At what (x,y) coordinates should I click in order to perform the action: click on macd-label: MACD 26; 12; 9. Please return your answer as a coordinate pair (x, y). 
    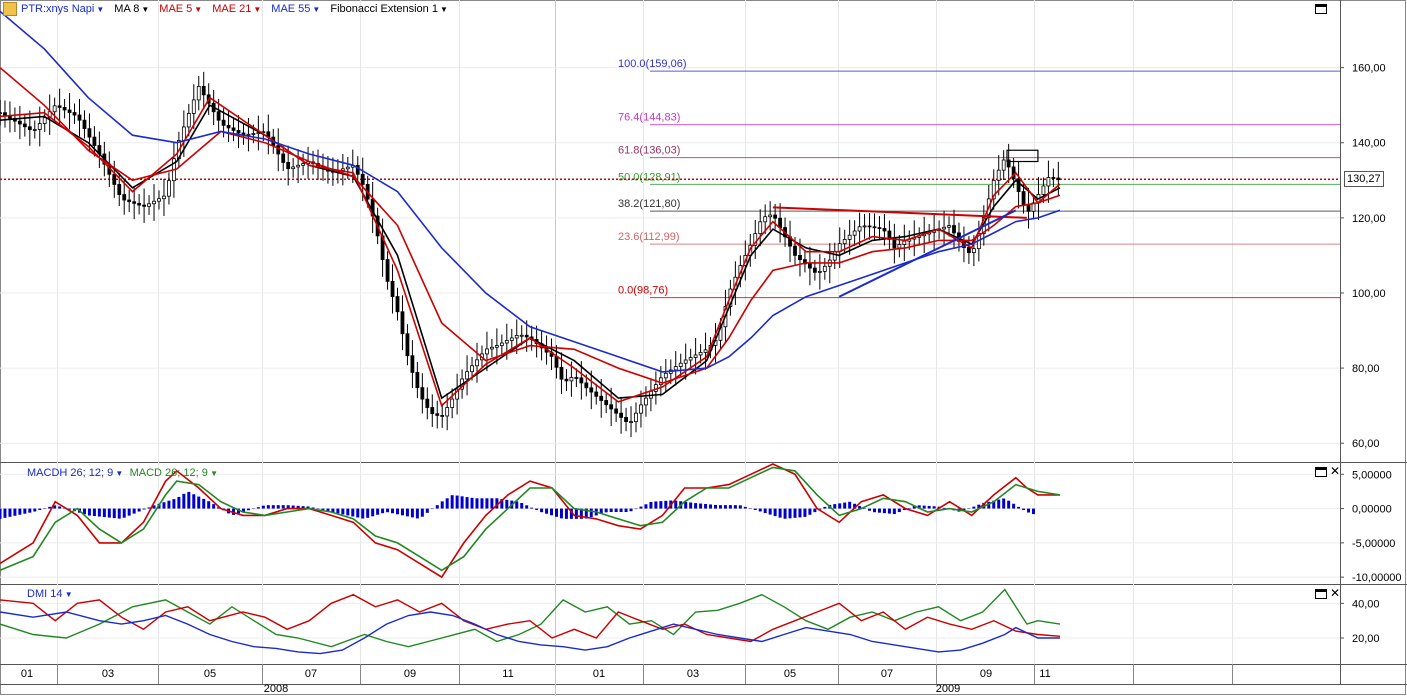
    Looking at the image, I should click on (168, 473).